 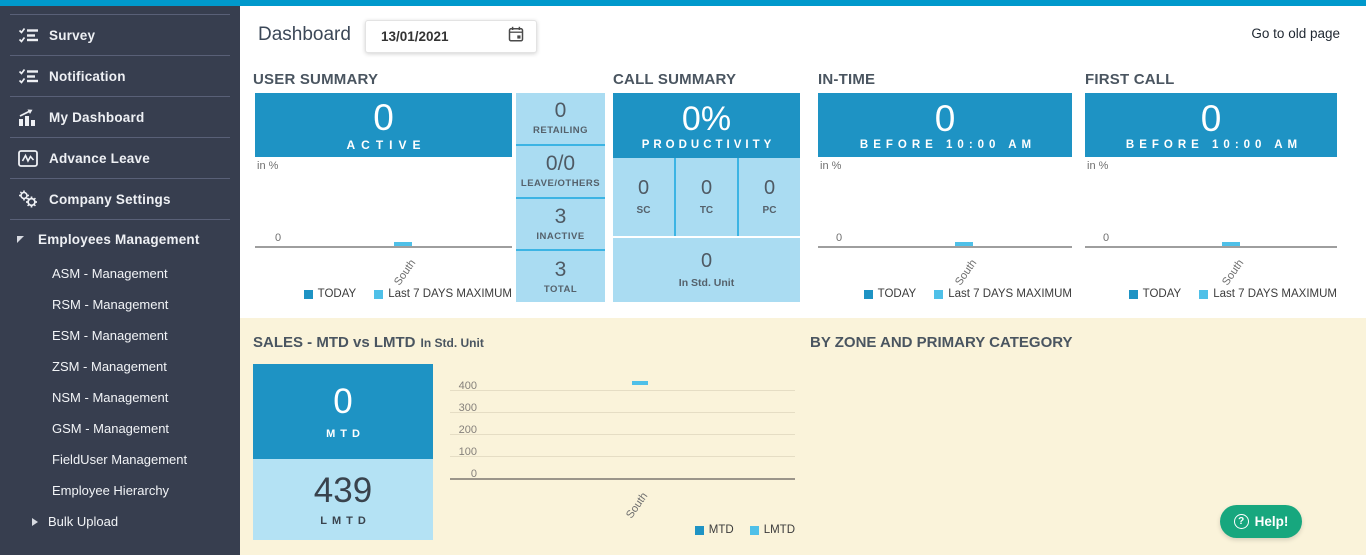 I want to click on top-accent-bar, so click(x=683, y=3).